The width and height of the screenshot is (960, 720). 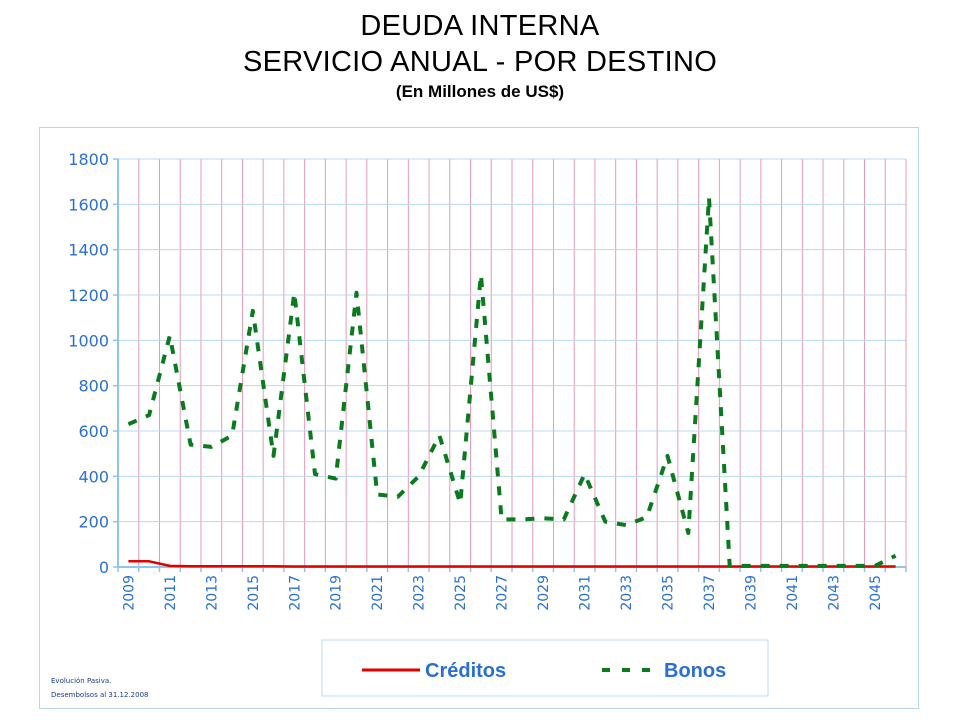 I want to click on legend-label-creditos: Créditos, so click(x=465, y=671).